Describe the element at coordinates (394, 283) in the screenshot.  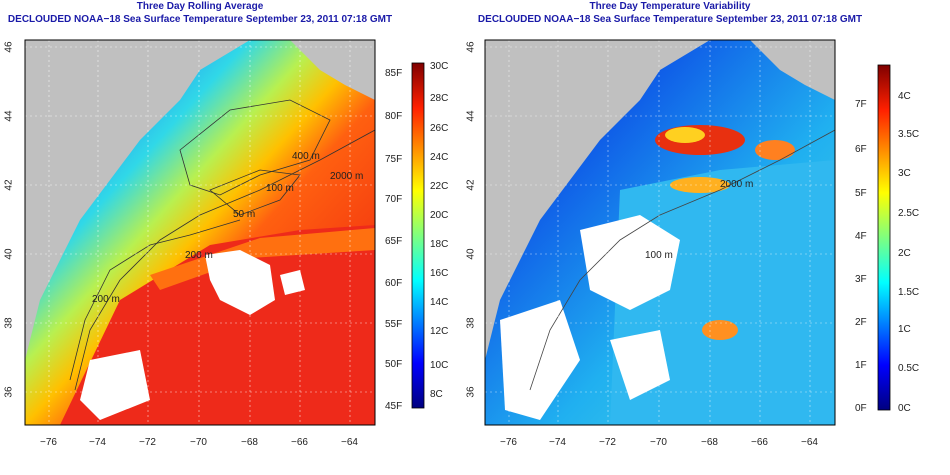
I see `colorbar-f-label: 60F` at that location.